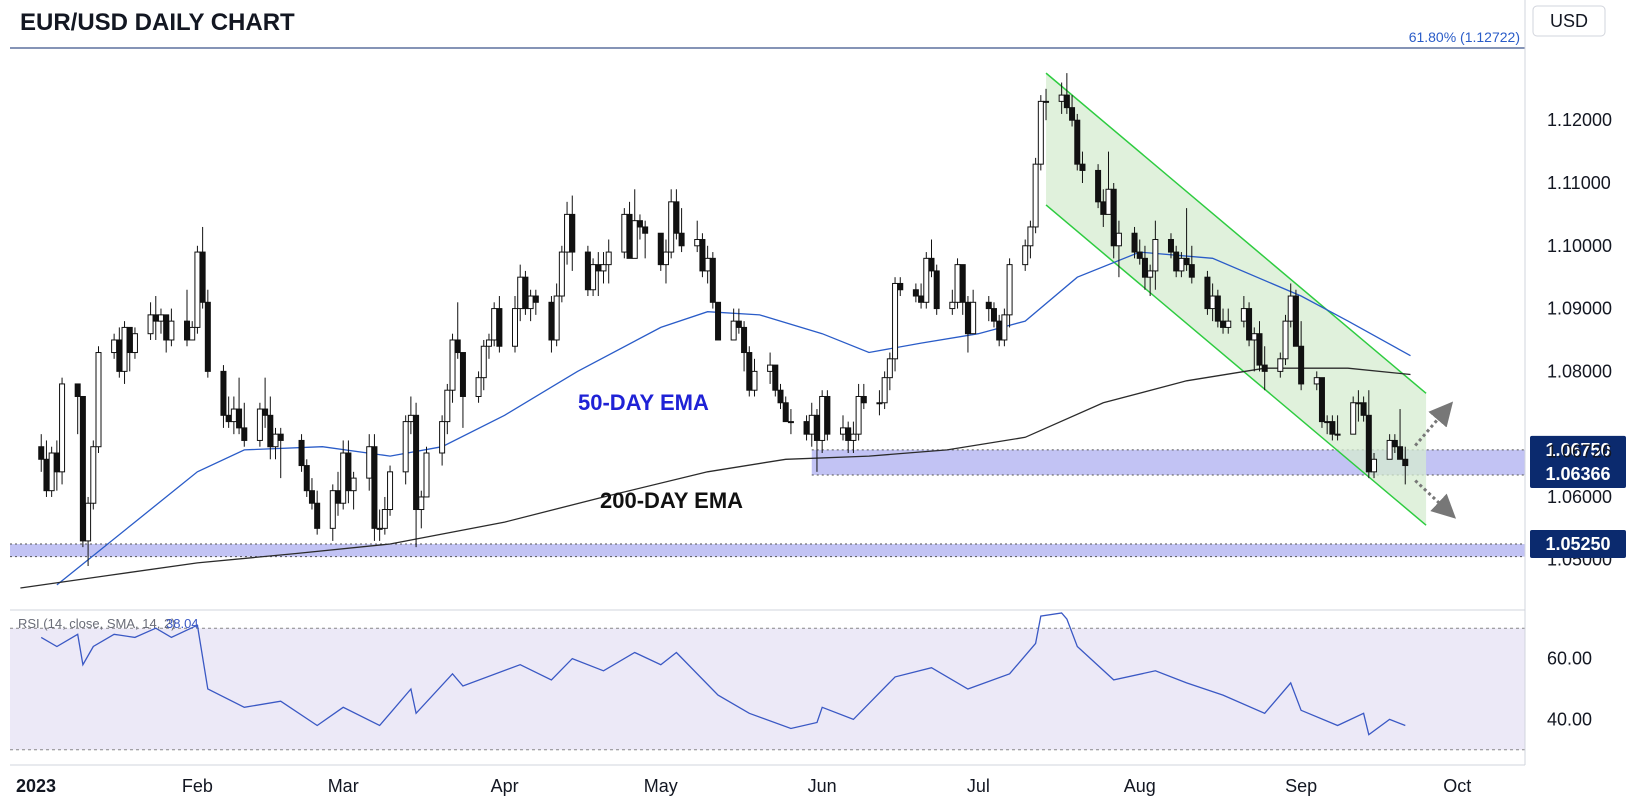  I want to click on rsi-series-line, so click(723, 674).